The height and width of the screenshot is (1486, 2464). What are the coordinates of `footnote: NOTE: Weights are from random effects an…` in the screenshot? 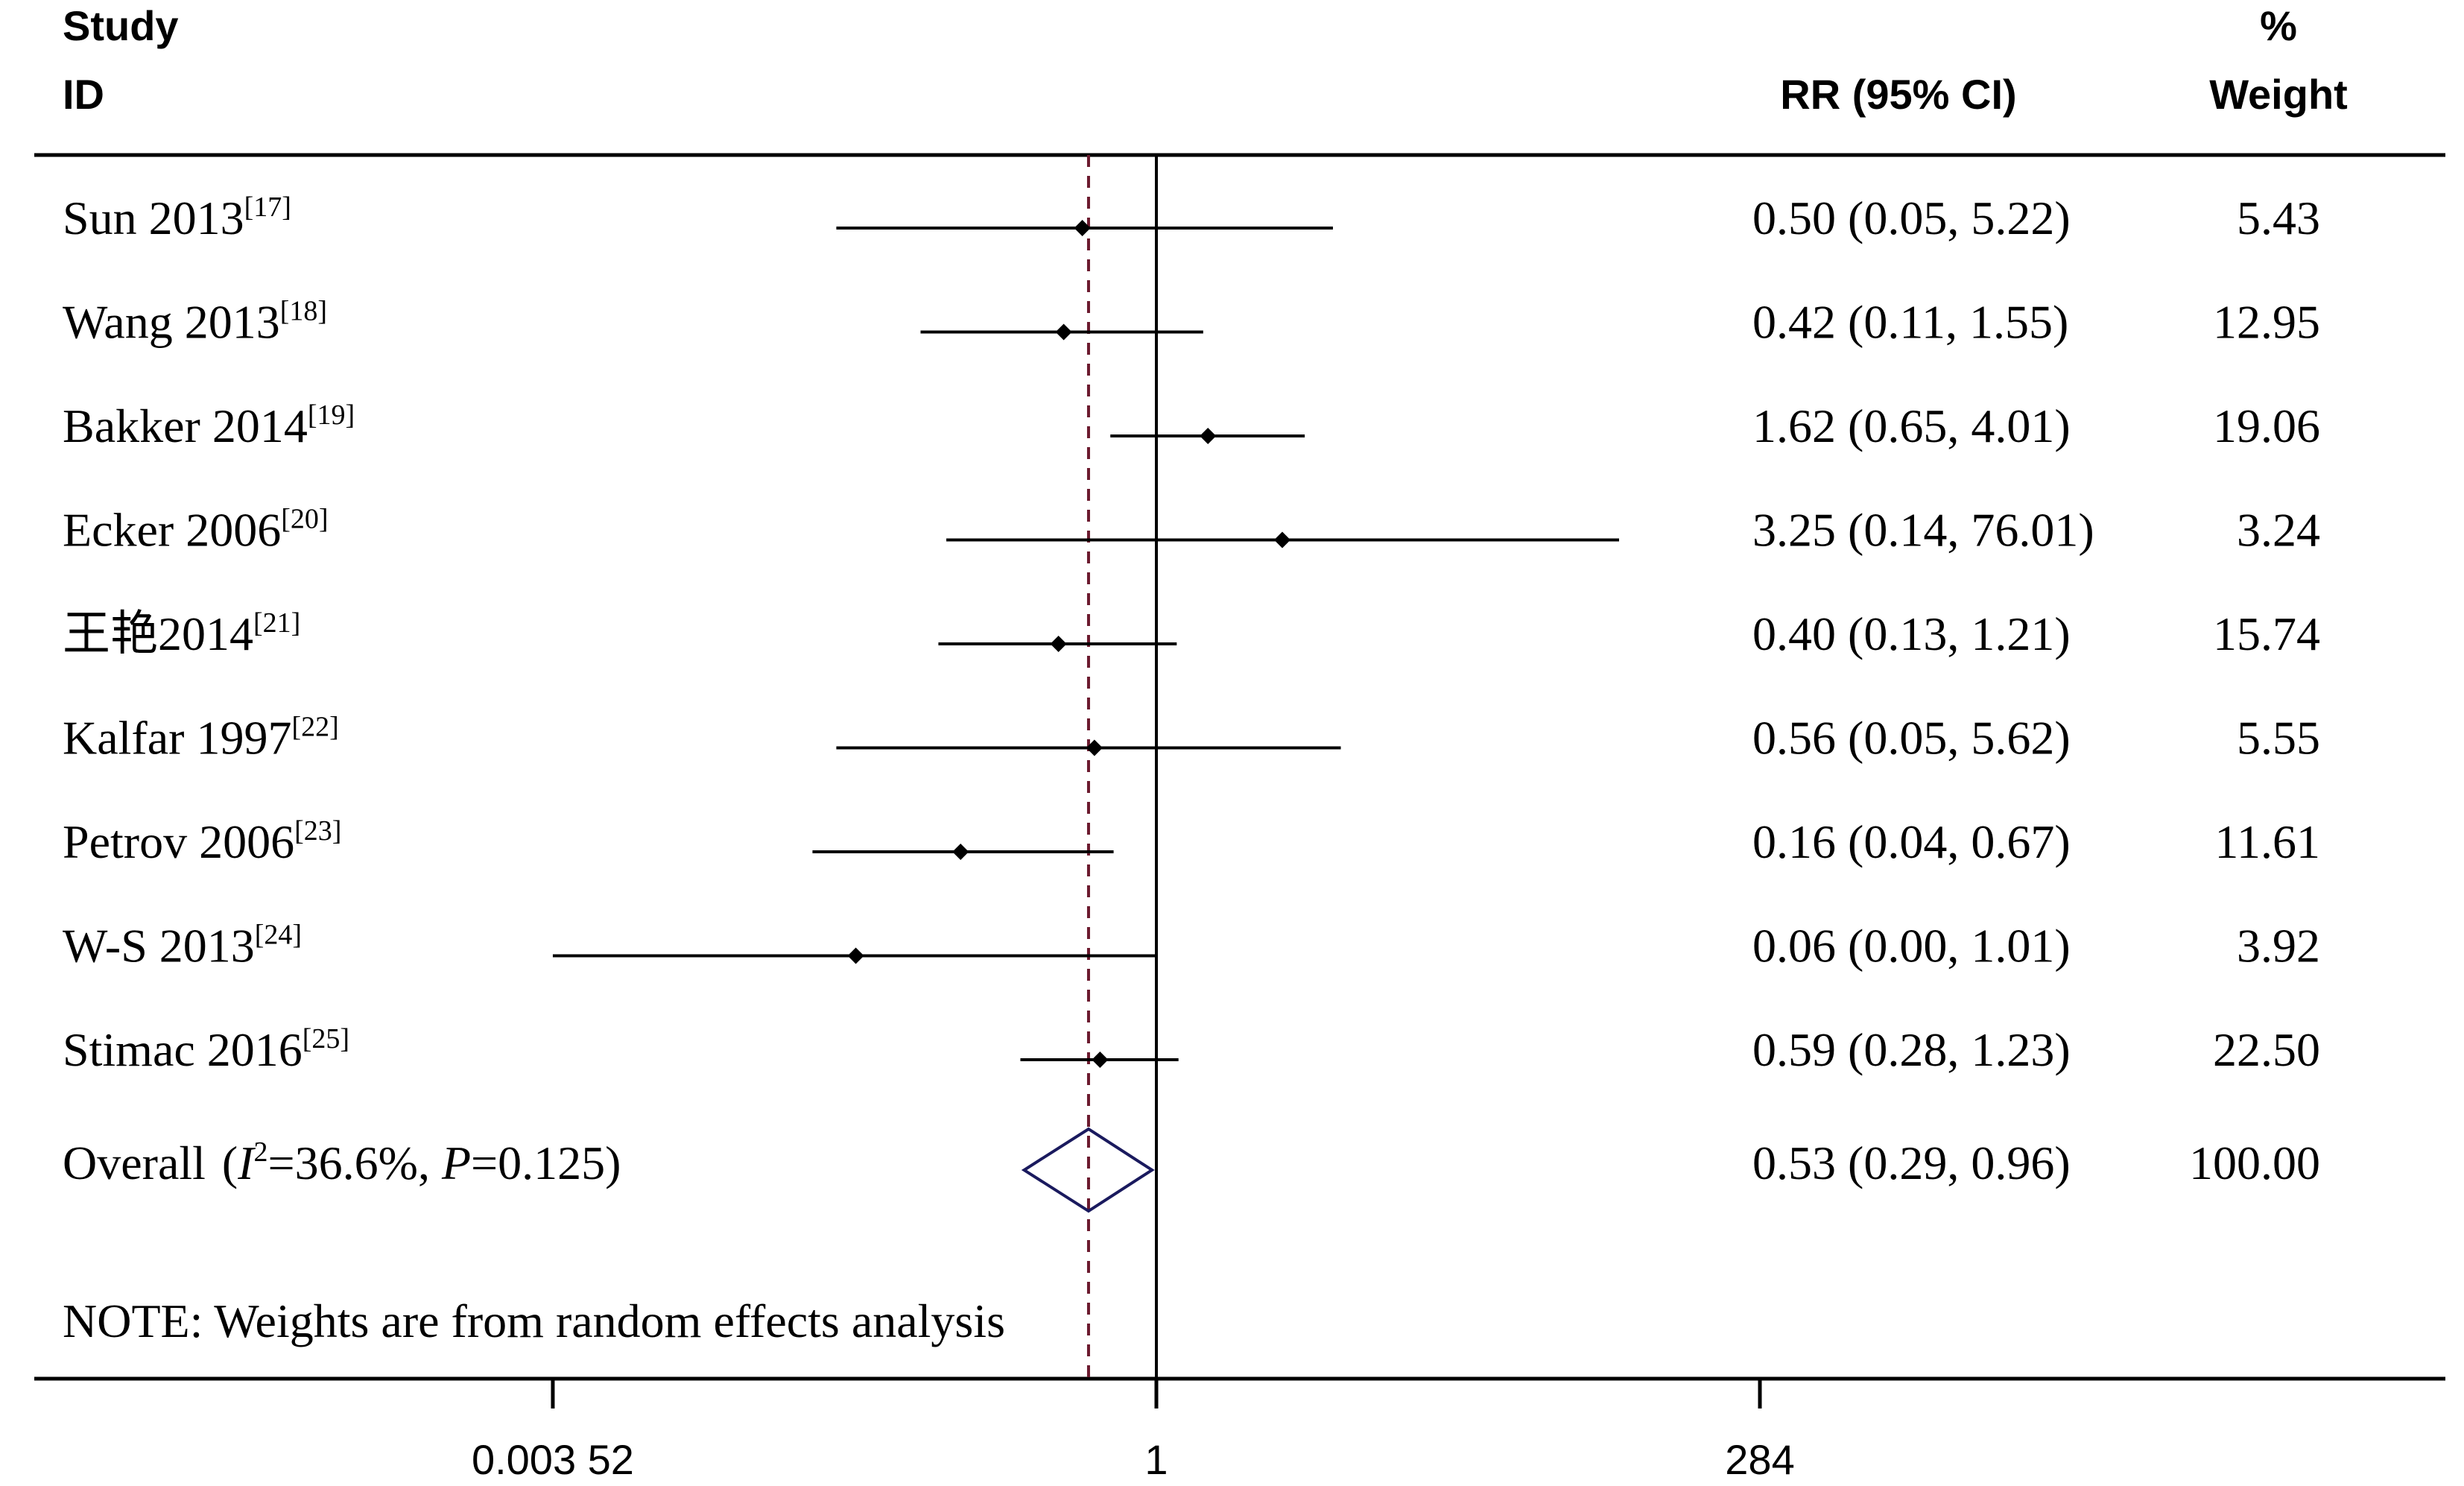 It's located at (534, 1320).